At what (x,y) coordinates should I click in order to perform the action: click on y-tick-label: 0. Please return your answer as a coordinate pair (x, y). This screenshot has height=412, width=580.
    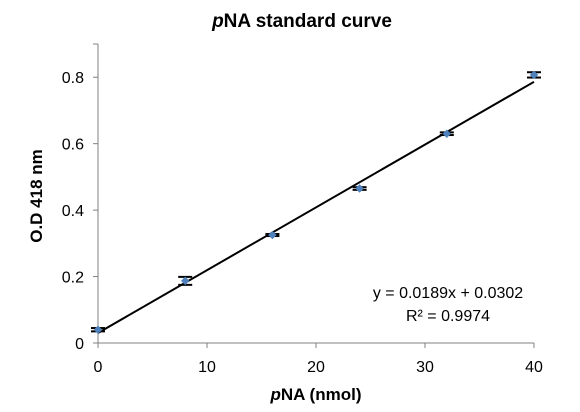
    Looking at the image, I should click on (79, 344).